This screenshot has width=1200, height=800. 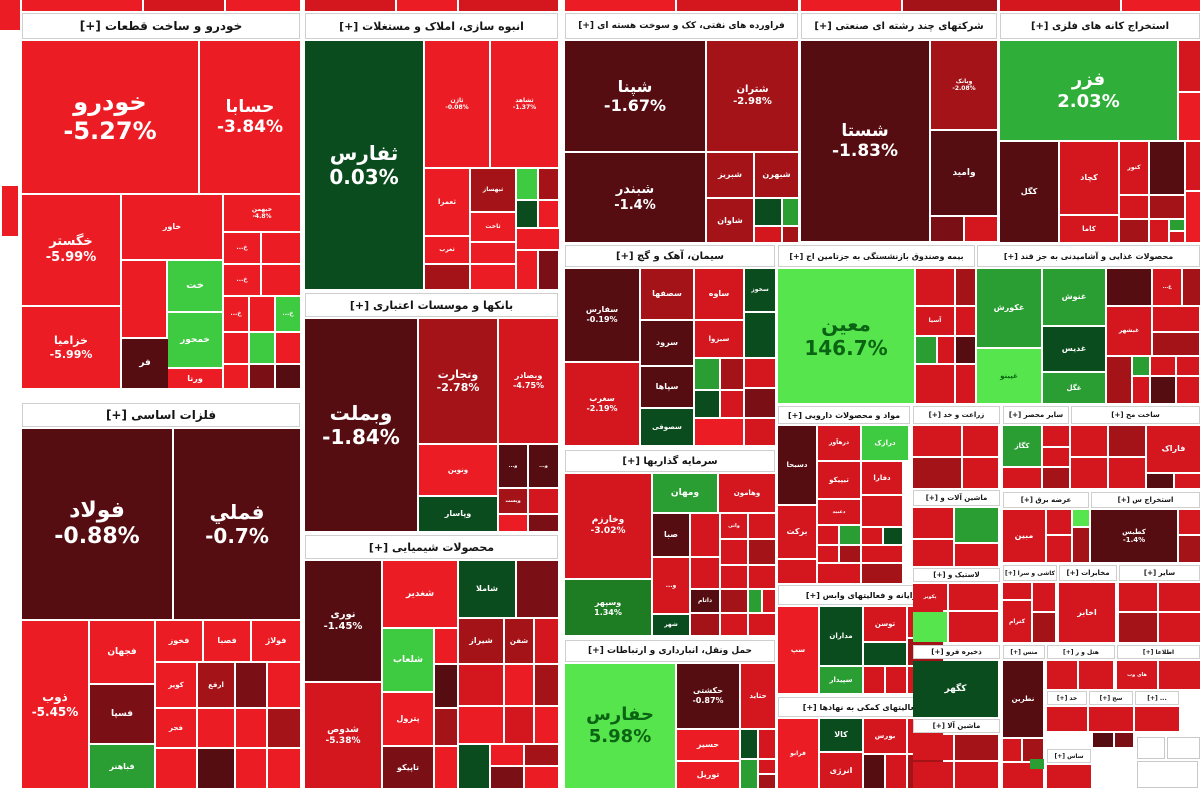 I want to click on tile-های وب: های وب, so click(x=1137, y=675).